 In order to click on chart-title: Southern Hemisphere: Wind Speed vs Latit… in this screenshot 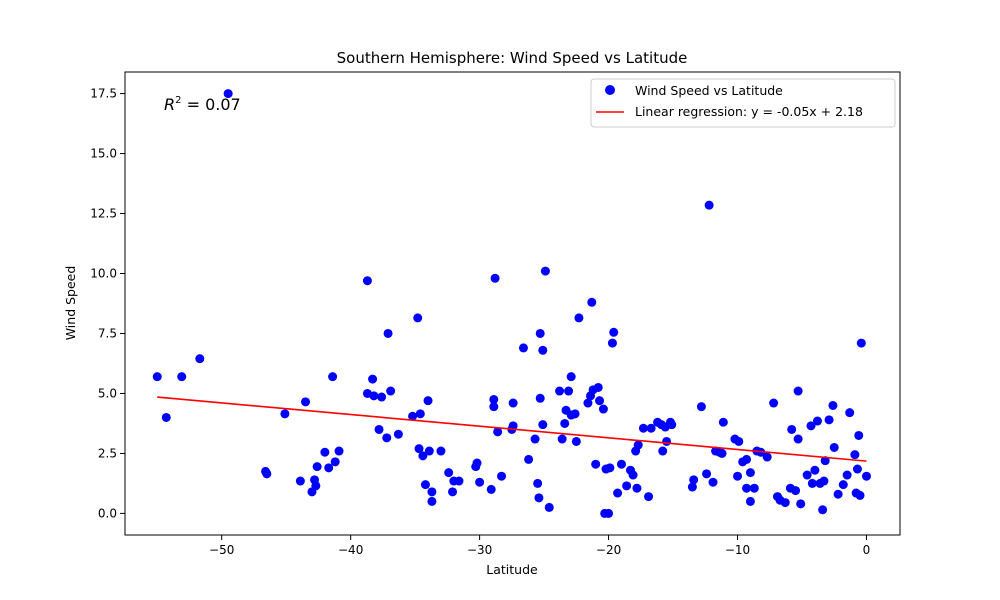, I will do `click(512, 58)`.